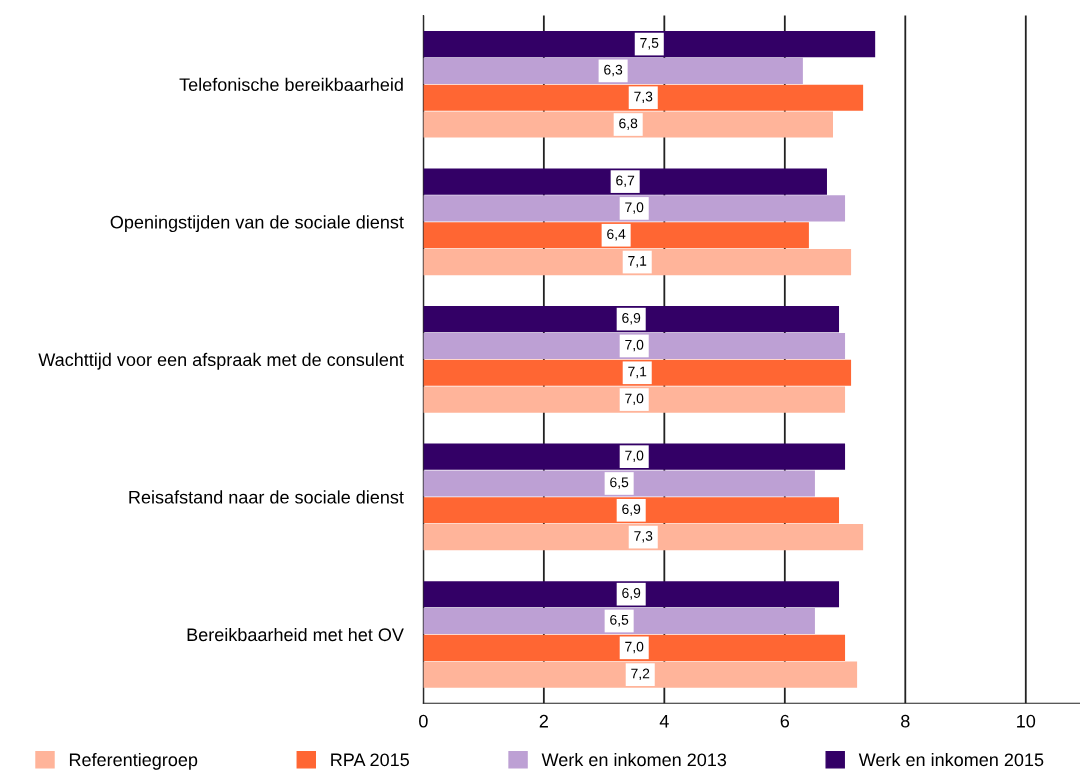  I want to click on data-label: 6,4, so click(616, 235).